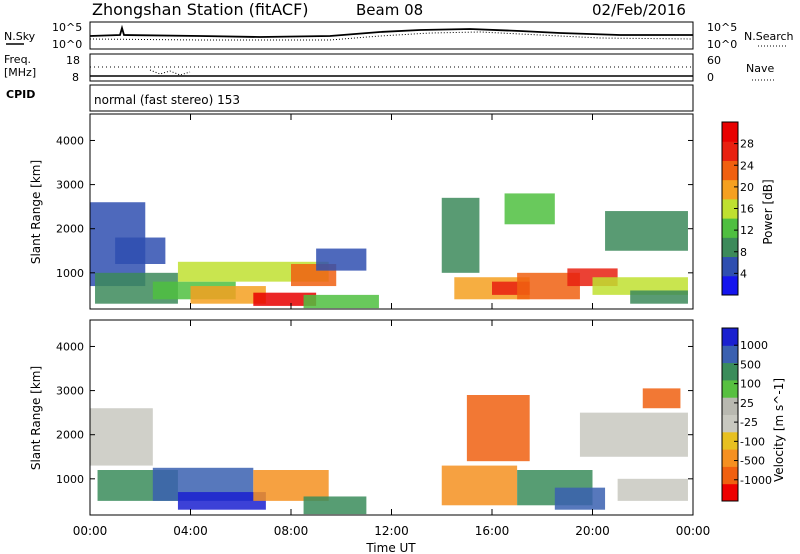 The height and width of the screenshot is (554, 800). Describe the element at coordinates (747, 187) in the screenshot. I see `colorbar-tick-label: 20` at that location.